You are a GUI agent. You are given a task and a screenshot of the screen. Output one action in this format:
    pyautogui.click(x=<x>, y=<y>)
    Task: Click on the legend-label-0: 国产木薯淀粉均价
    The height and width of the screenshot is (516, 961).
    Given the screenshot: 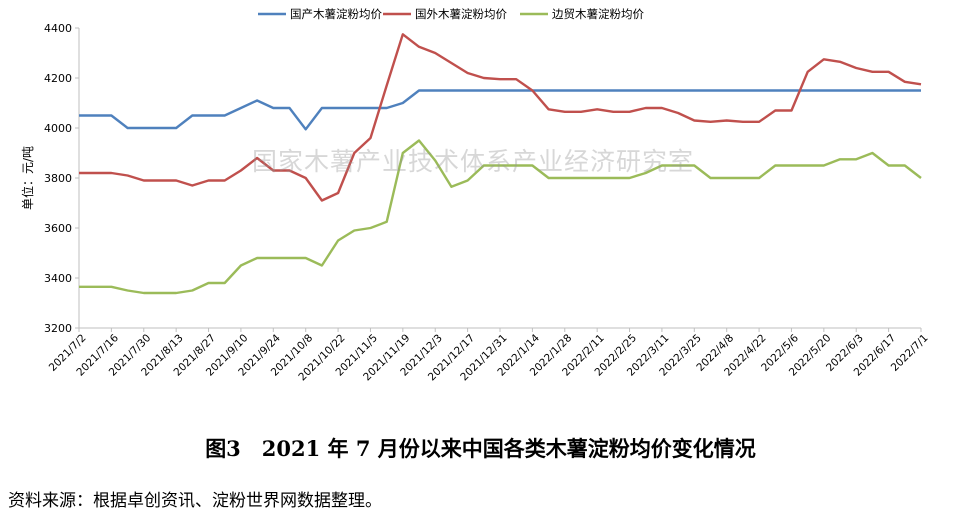 What is the action you would take?
    pyautogui.click(x=336, y=14)
    